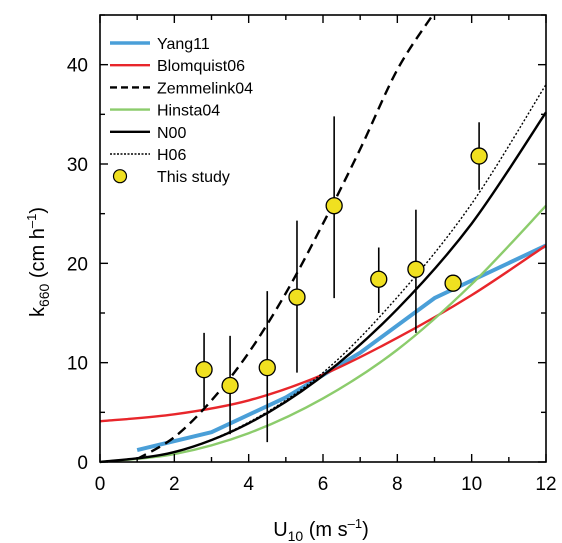  I want to click on legend-label: N00, so click(171, 133).